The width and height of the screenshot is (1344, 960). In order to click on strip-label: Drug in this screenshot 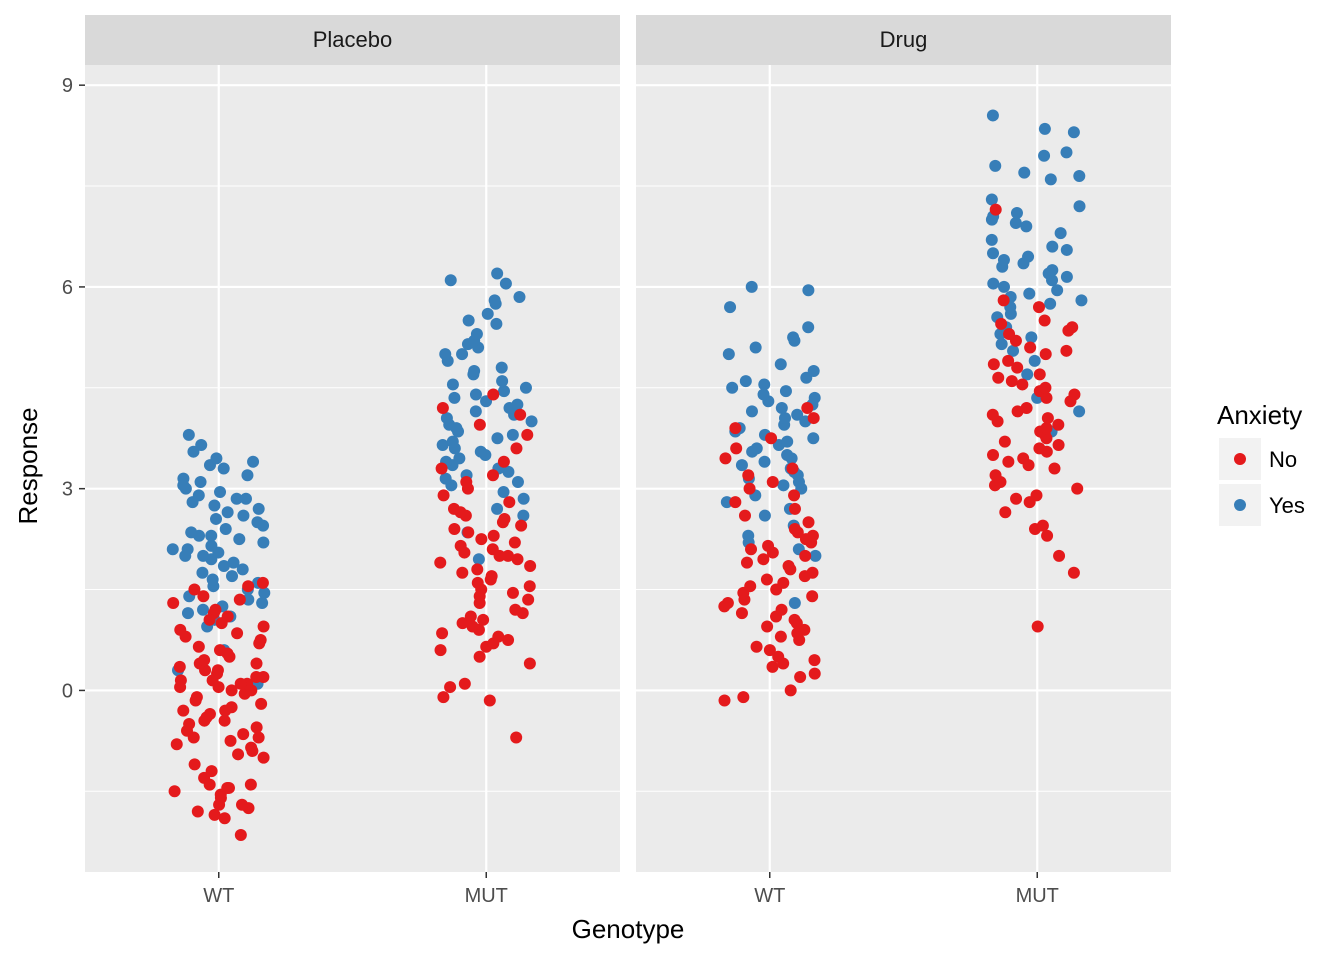, I will do `click(904, 39)`.